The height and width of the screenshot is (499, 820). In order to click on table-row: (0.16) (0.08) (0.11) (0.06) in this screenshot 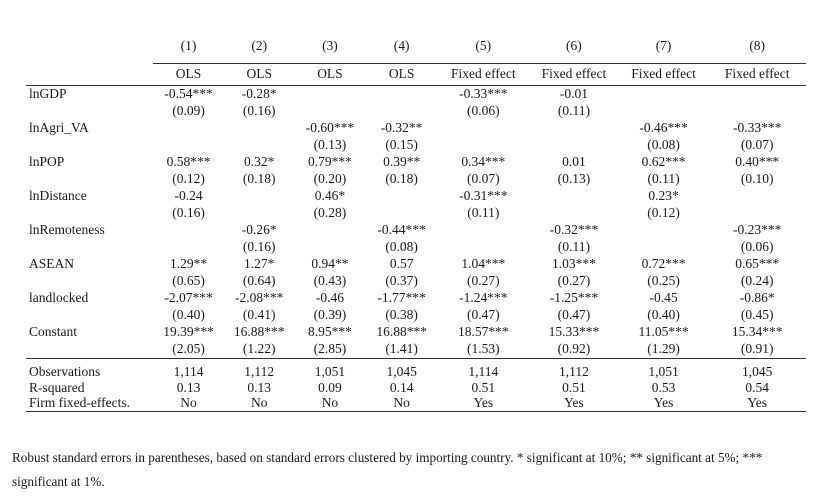, I will do `click(416, 248)`.